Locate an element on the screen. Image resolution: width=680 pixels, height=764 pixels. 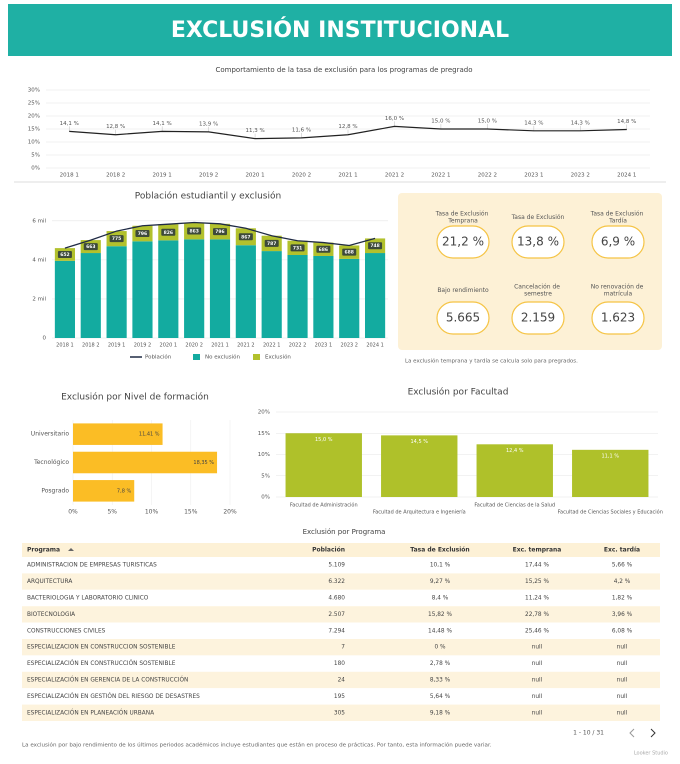
y-tick-label: 0 is located at coordinates (45, 339).